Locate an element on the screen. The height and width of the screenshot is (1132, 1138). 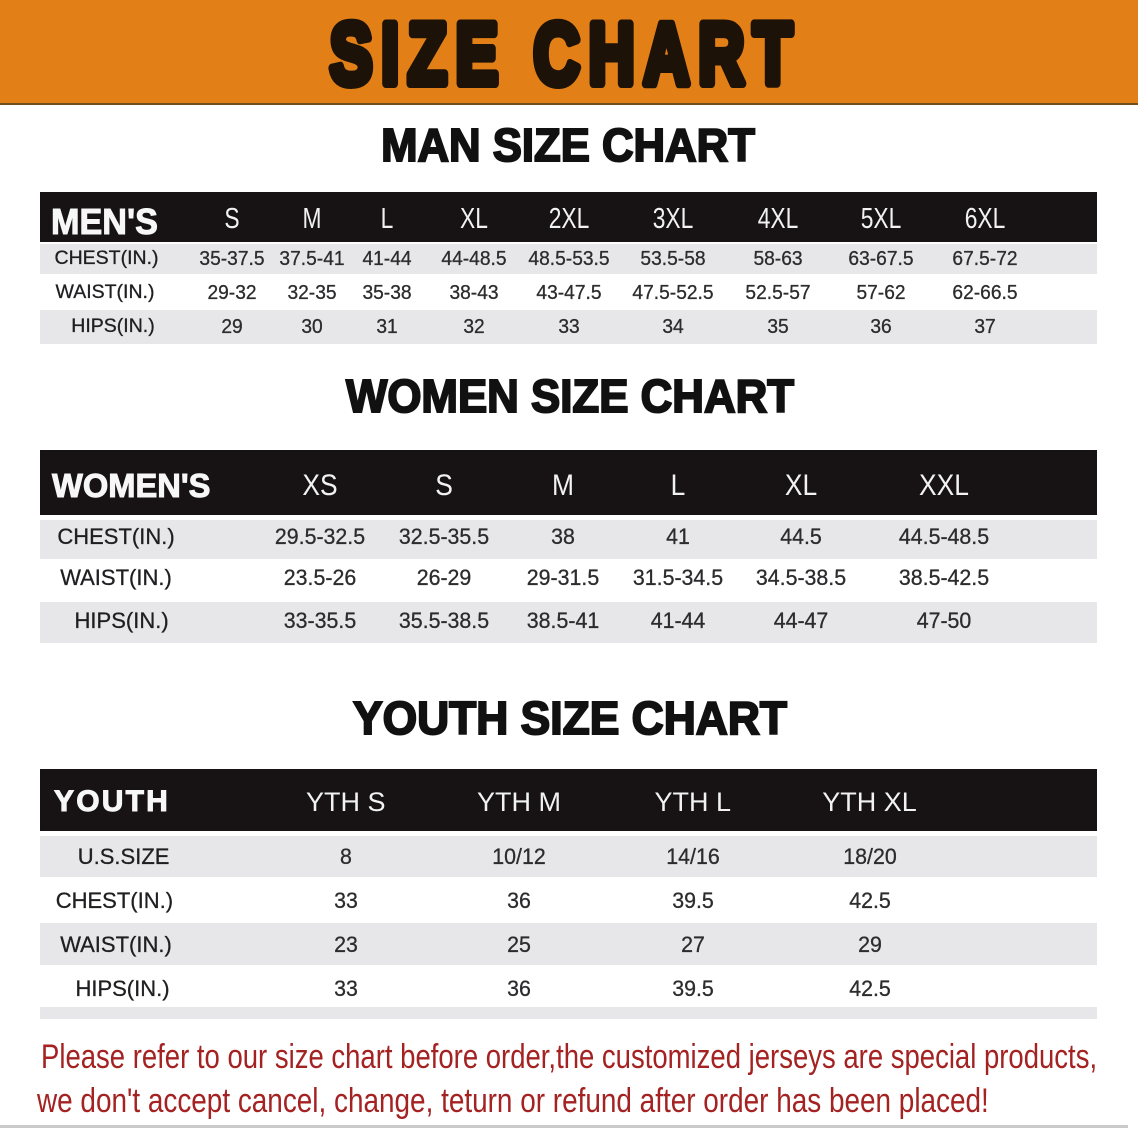
svg-text: SIZE CHART is located at coordinates (565, 54).